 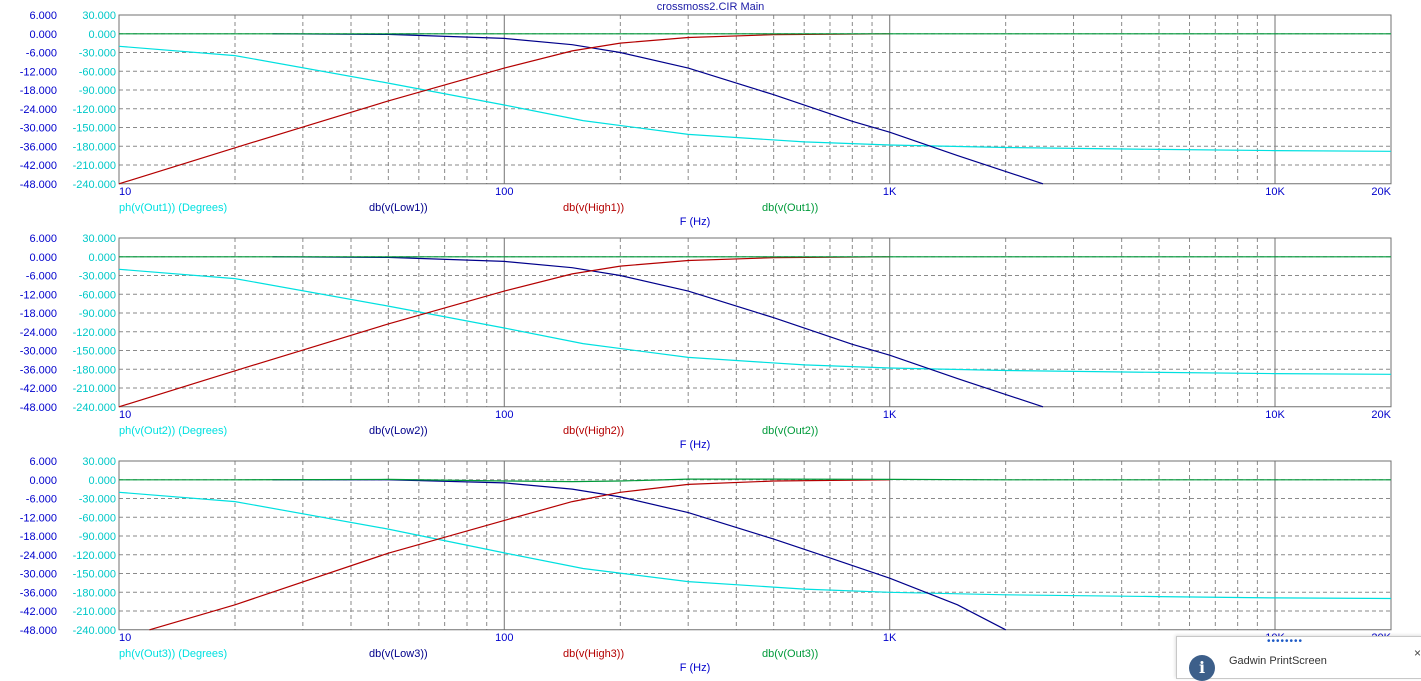 I want to click on window-title: crossmoss2.CIR Main, so click(x=710, y=7).